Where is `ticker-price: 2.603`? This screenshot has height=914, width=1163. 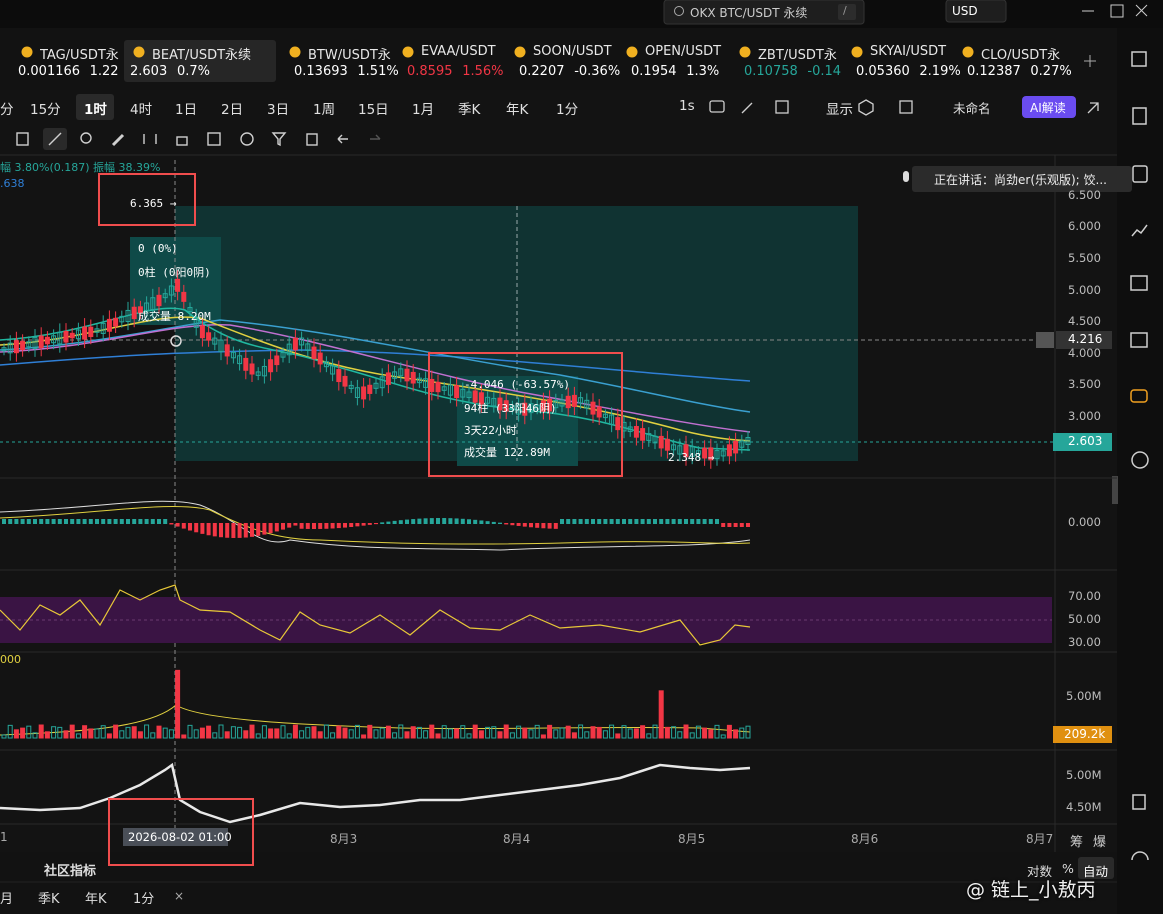 ticker-price: 2.603 is located at coordinates (149, 71).